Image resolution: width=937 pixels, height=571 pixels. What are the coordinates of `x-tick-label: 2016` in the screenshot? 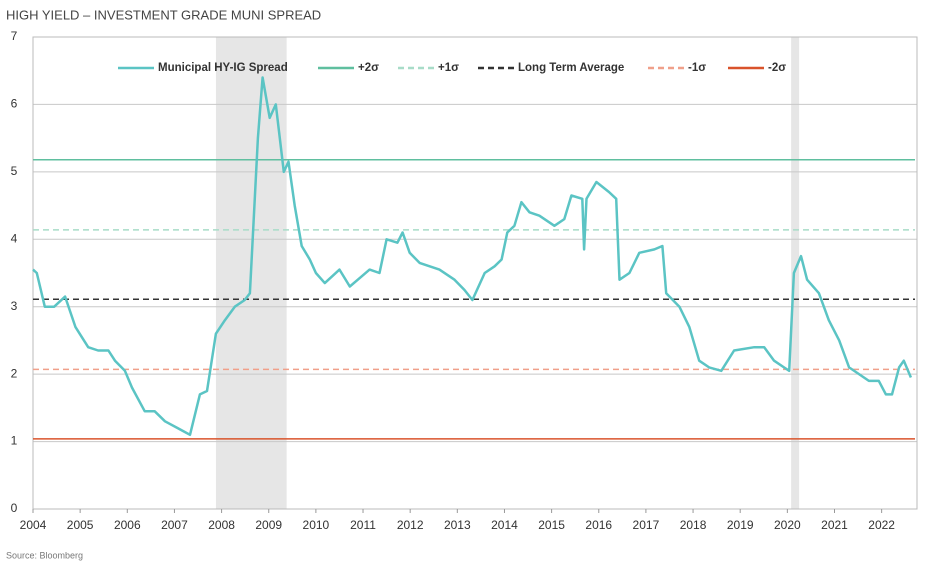 It's located at (598, 525).